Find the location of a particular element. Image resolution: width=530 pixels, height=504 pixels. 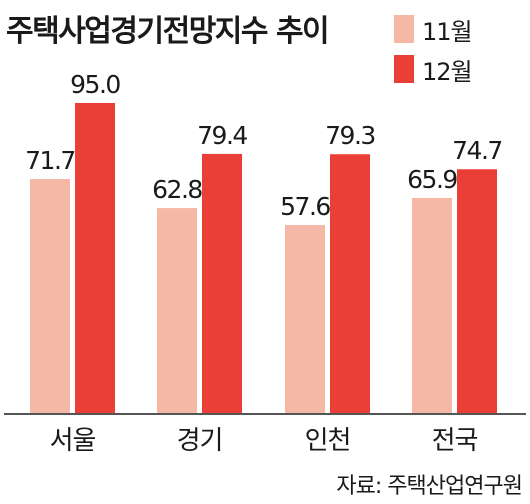

legend: 11월 12월 is located at coordinates (433, 52).